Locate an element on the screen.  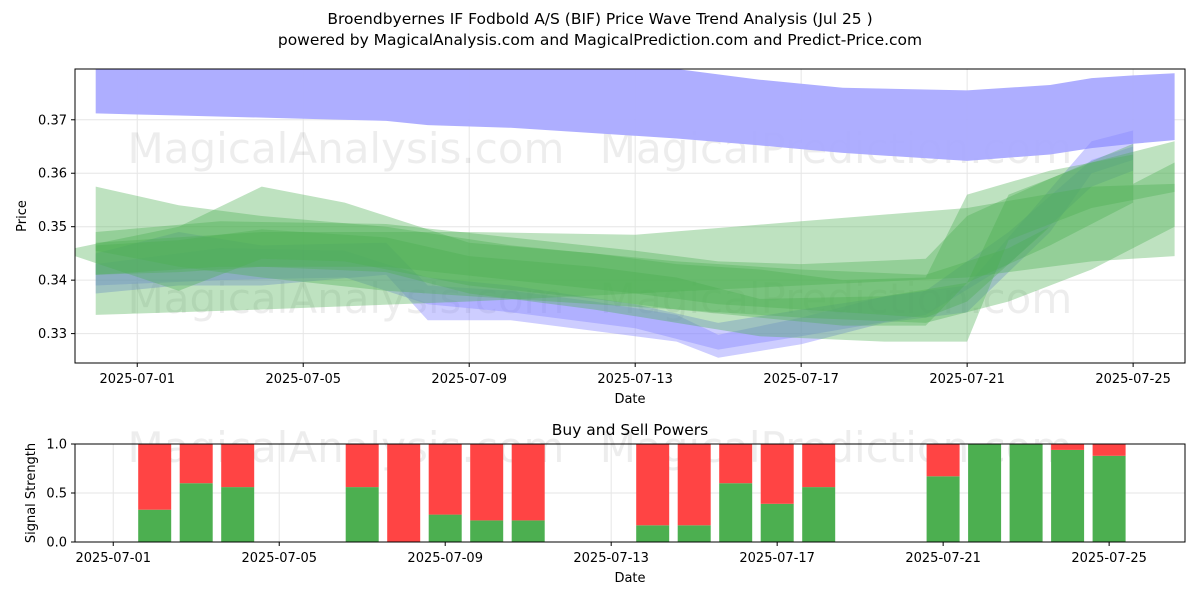
price-x-axis-label: Date is located at coordinates (629, 399).